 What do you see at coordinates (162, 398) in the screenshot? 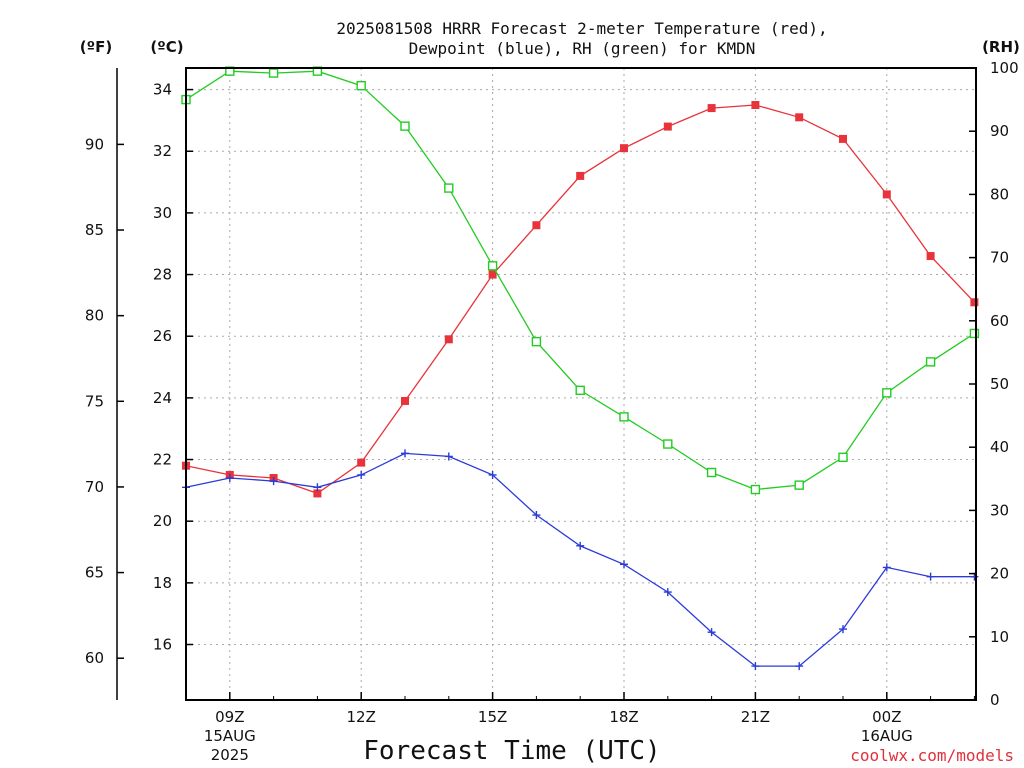
I see `celsius-tick-label: 24` at bounding box center [162, 398].